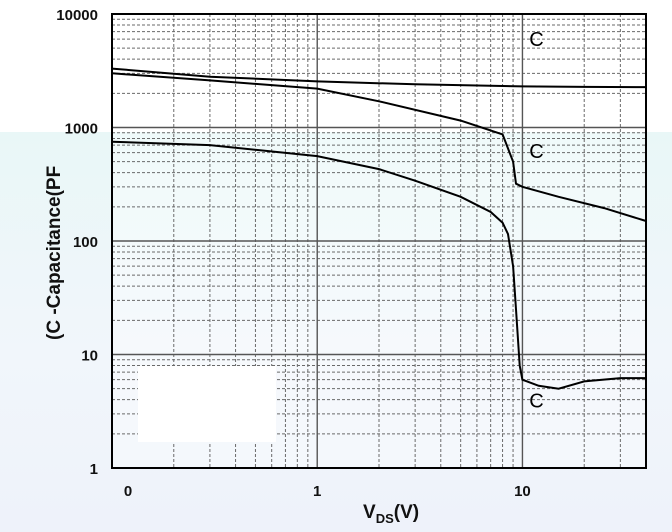 Image resolution: width=672 pixels, height=532 pixels. What do you see at coordinates (391, 514) in the screenshot?
I see `x-axis-label: VDS(V)` at bounding box center [391, 514].